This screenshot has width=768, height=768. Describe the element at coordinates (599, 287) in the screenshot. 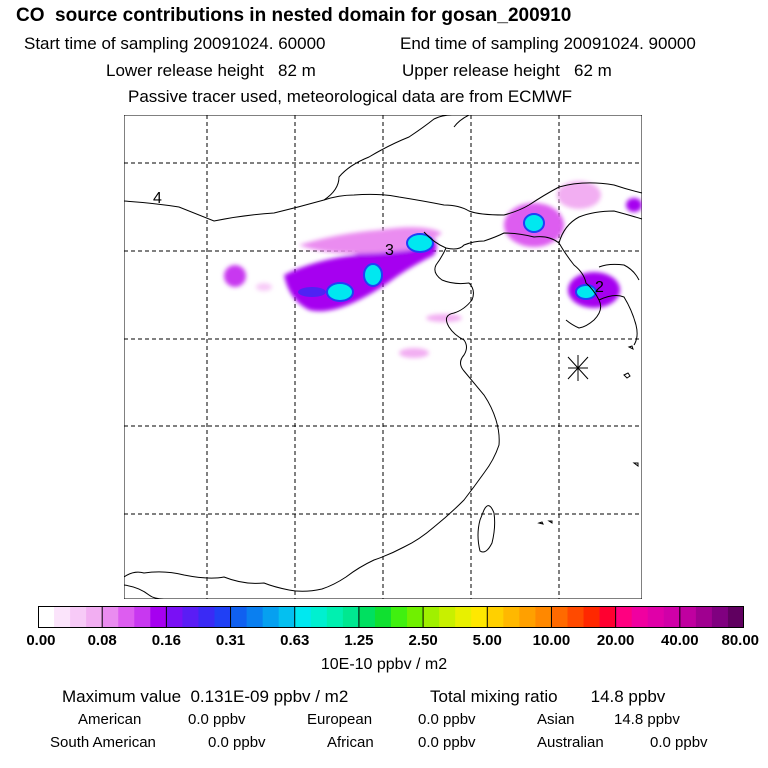

I see `contour-label-2: 2` at that location.